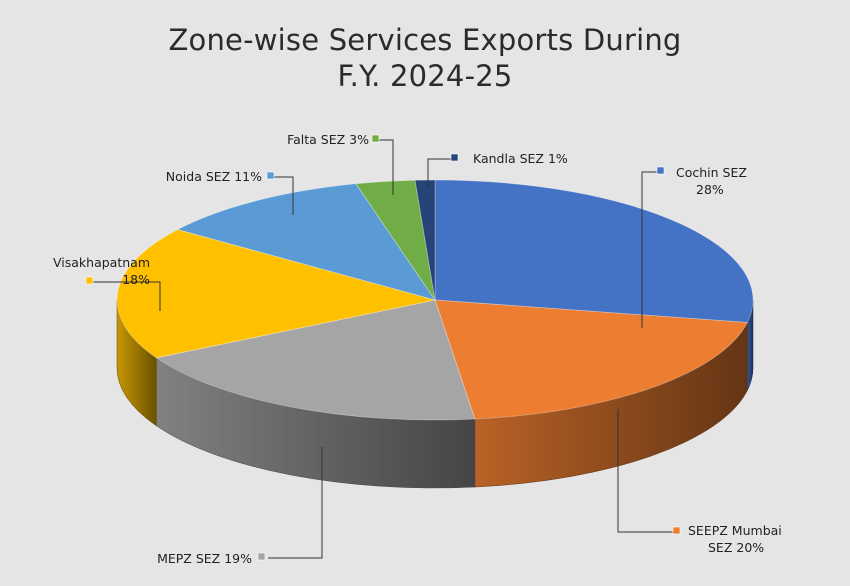 This screenshot has height=586, width=850. What do you see at coordinates (591, 359) in the screenshot?
I see `pie-slice-seepz-mumbai-sez` at bounding box center [591, 359].